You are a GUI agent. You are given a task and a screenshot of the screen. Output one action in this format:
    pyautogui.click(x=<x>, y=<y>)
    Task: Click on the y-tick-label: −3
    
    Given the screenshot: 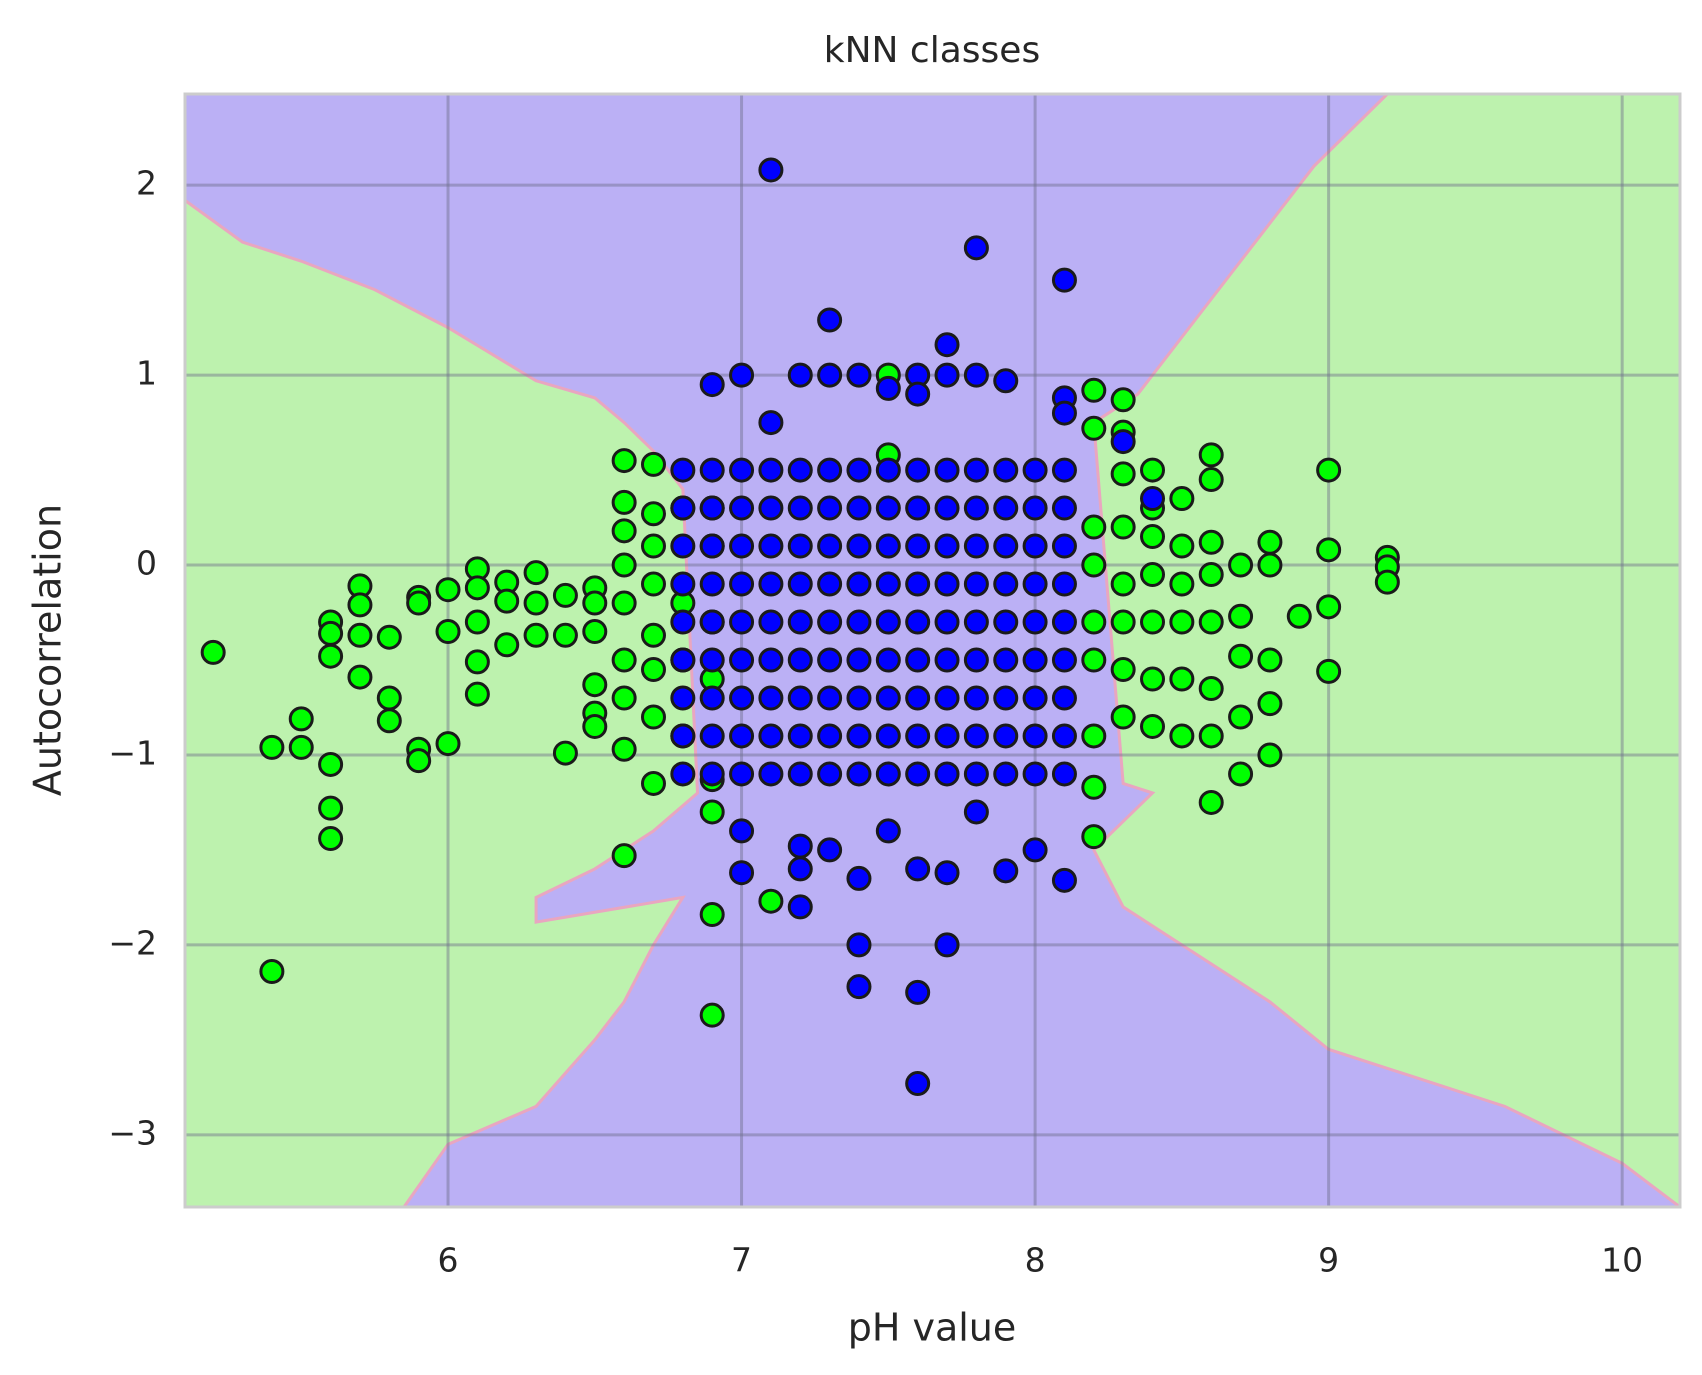 What is the action you would take?
    pyautogui.click(x=132, y=1132)
    